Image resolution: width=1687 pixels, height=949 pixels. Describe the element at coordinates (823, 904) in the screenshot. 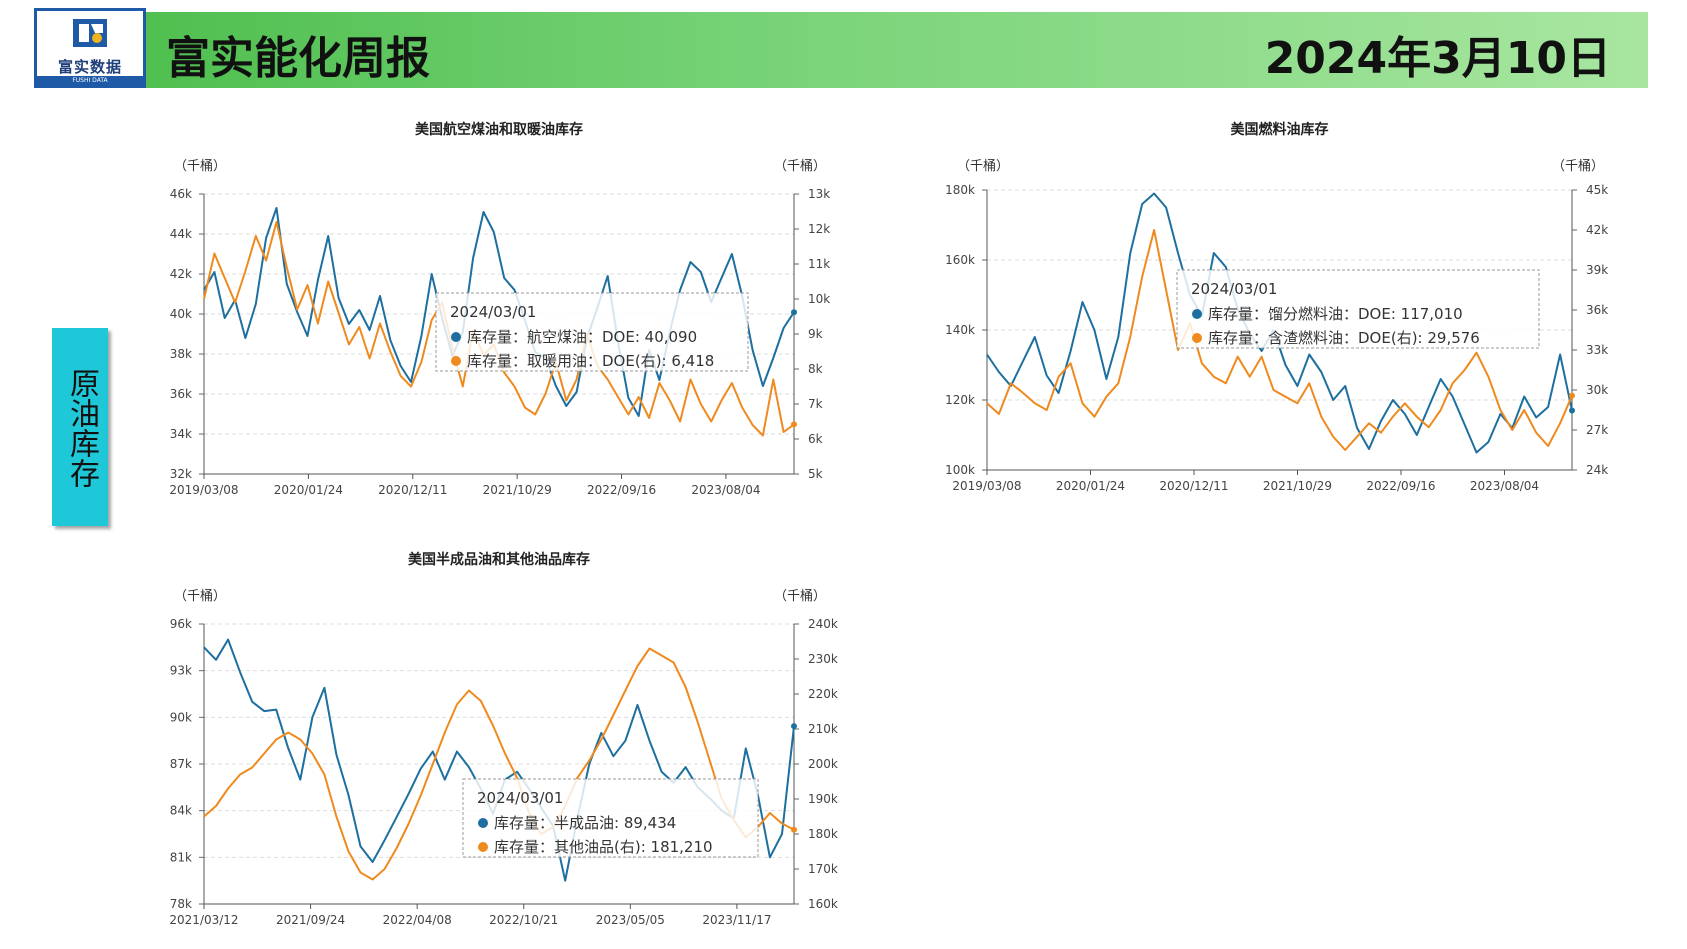

I see `right-tick-label: 160k` at that location.